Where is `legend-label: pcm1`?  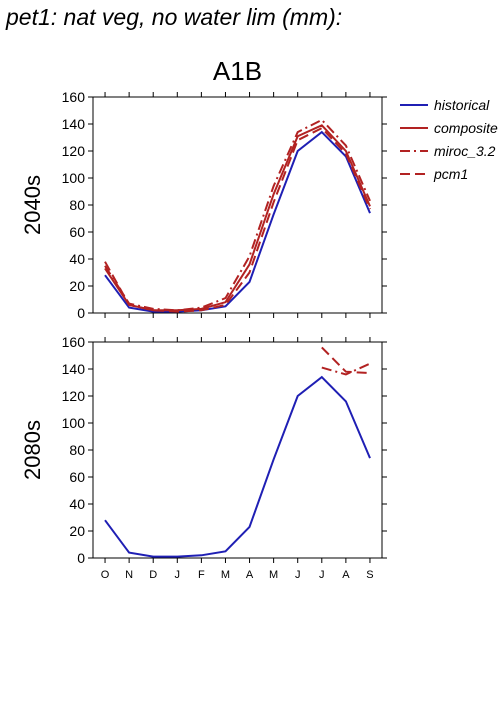 legend-label: pcm1 is located at coordinates (450, 174).